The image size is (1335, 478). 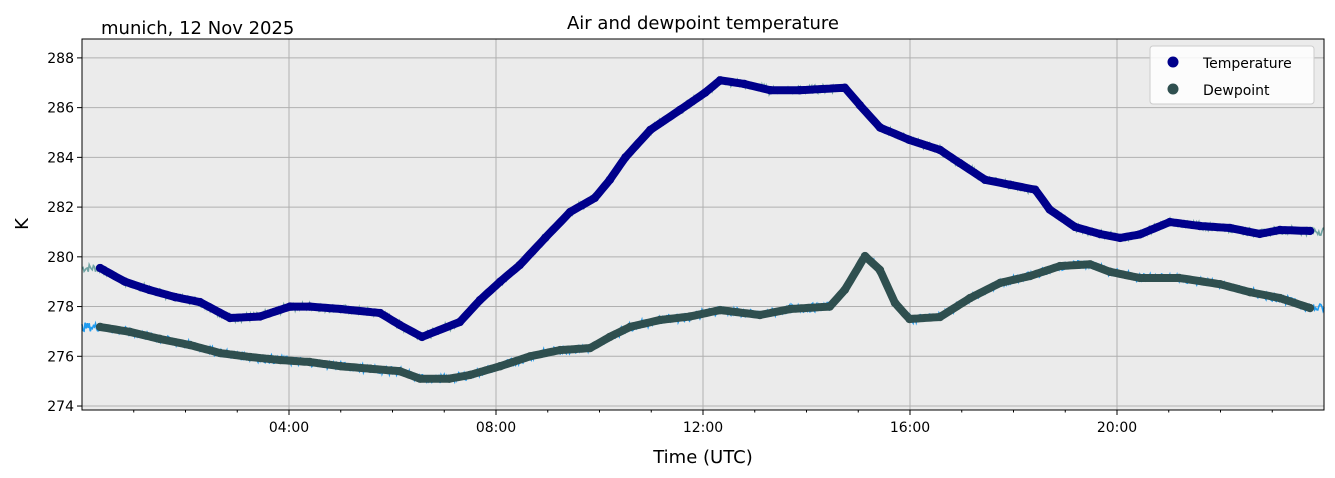 What do you see at coordinates (289, 428) in the screenshot?
I see `x-tick-label: 04:00` at bounding box center [289, 428].